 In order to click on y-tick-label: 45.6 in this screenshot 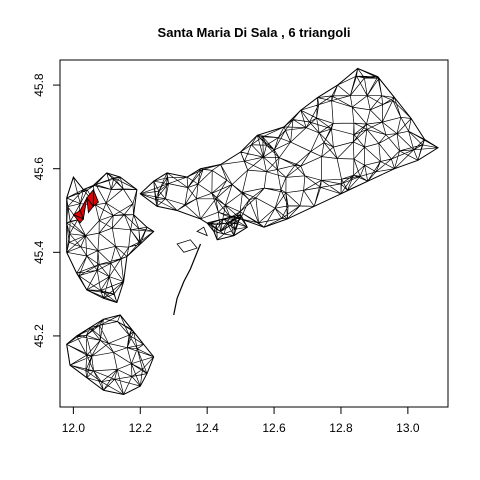, I will do `click(39, 169)`.